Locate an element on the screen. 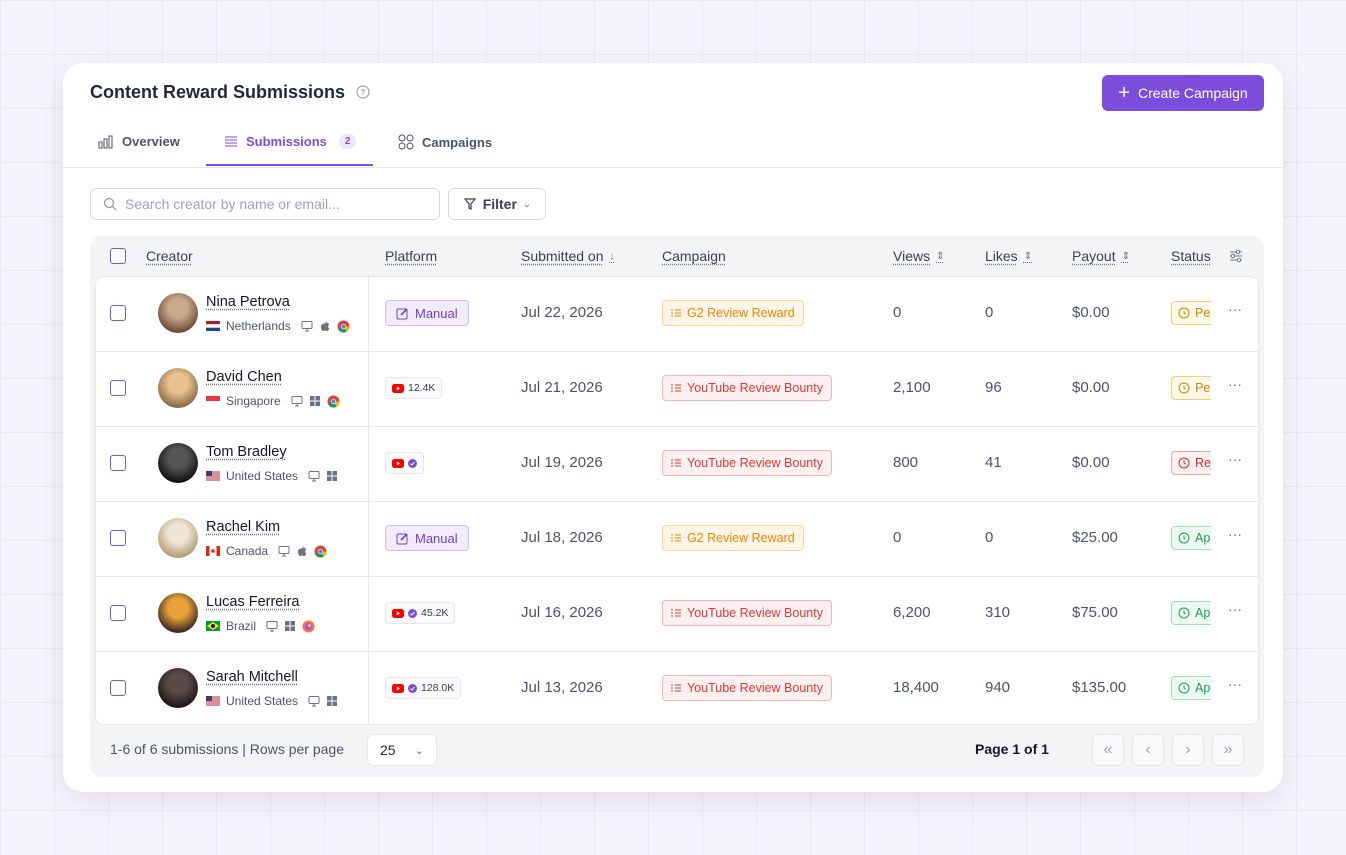 The width and height of the screenshot is (1346, 855). tab-label: Overview is located at coordinates (151, 141).